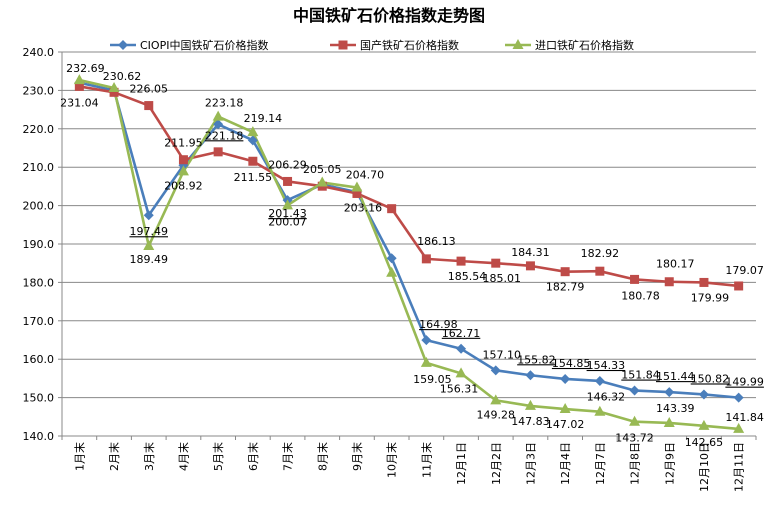 The width and height of the screenshot is (778, 506). What do you see at coordinates (149, 456) in the screenshot?
I see `x-tick-label: 3月末` at bounding box center [149, 456].